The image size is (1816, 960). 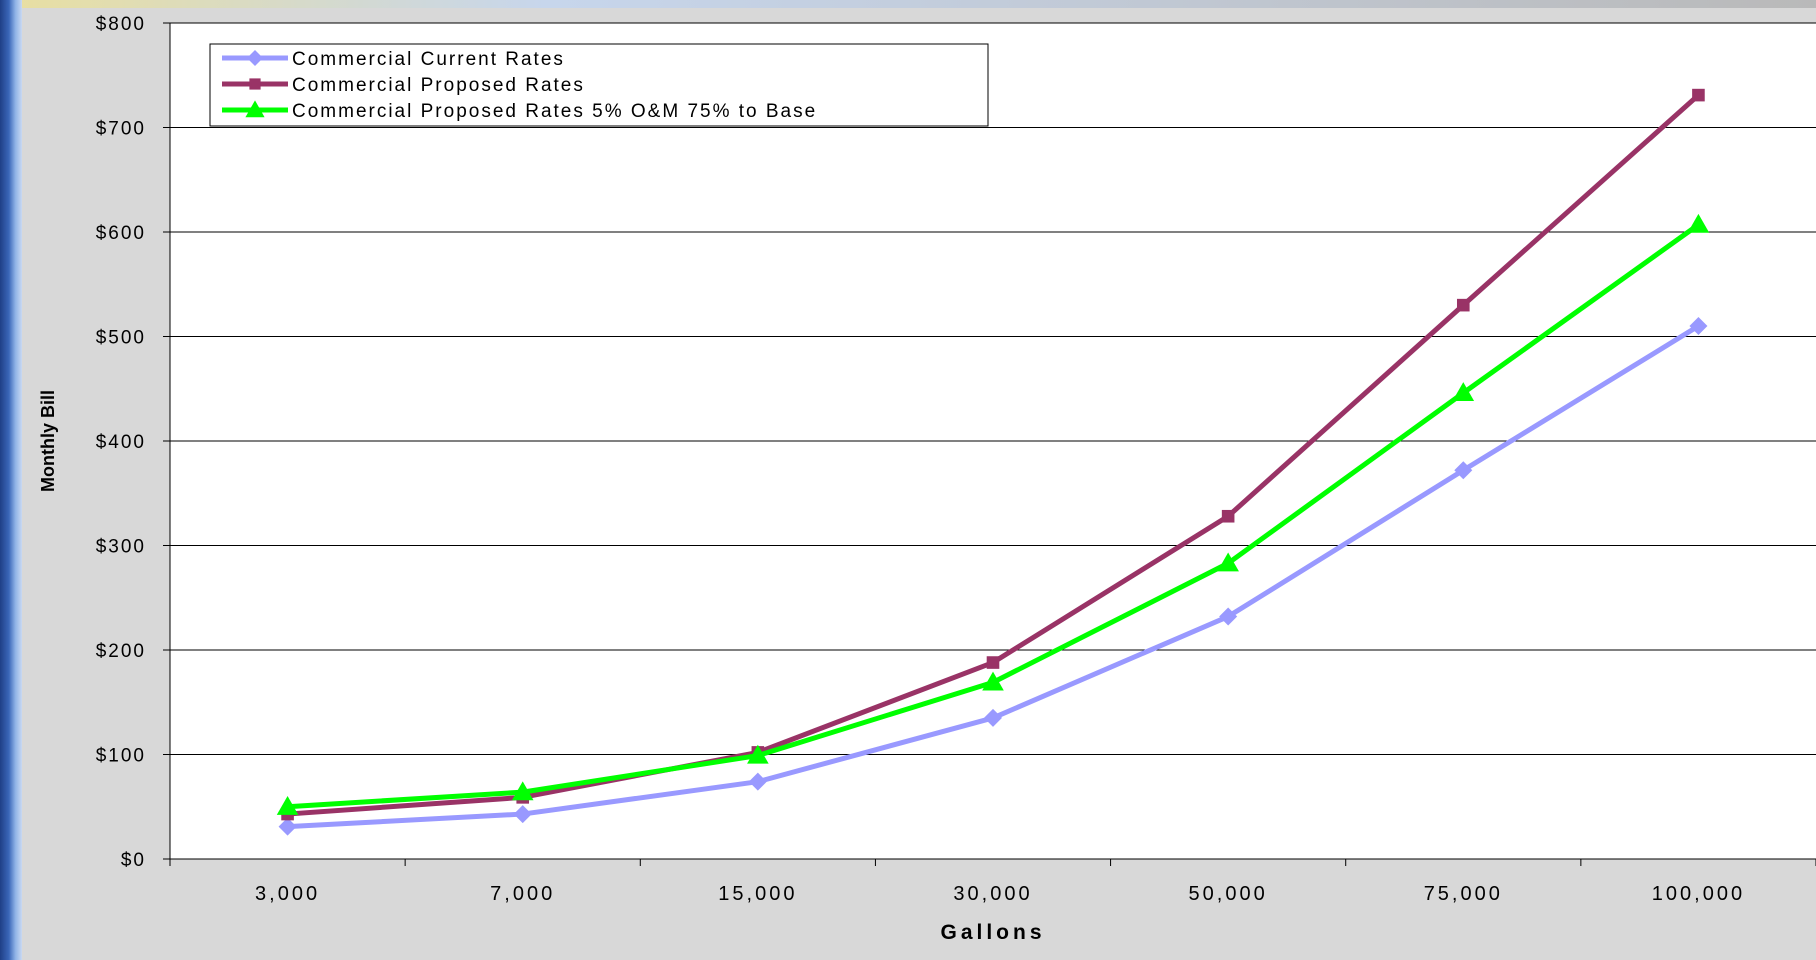 What do you see at coordinates (438, 85) in the screenshot?
I see `legend-label: Commercial Proposed Rates` at bounding box center [438, 85].